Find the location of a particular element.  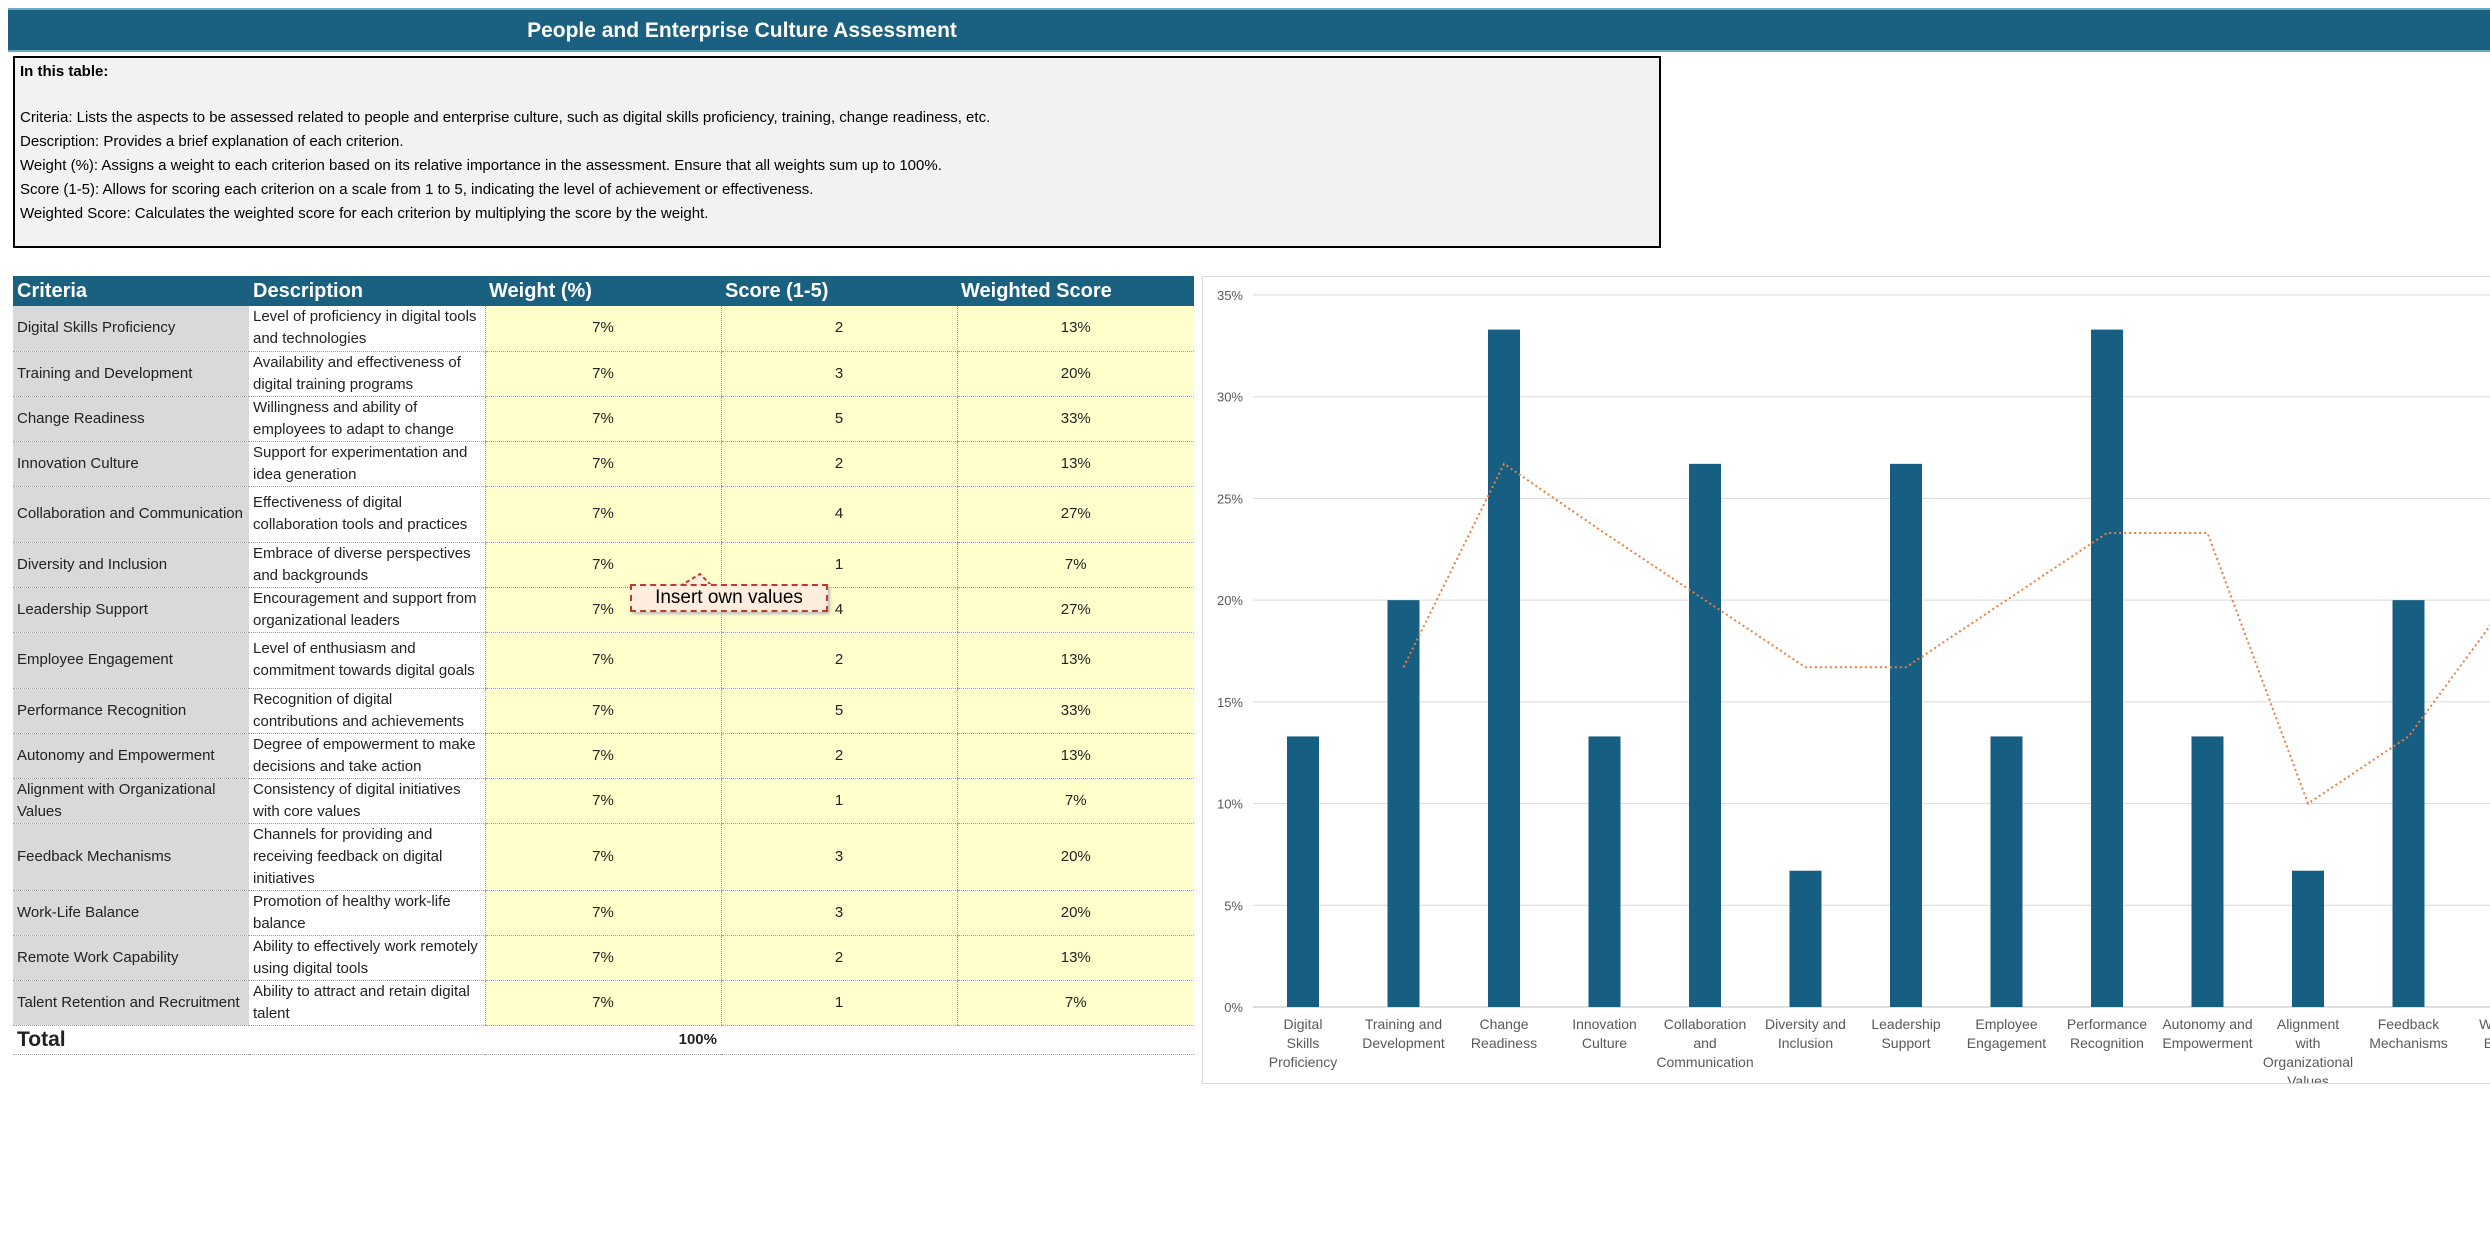

criteria-cell: Training and Development is located at coordinates (131, 374).